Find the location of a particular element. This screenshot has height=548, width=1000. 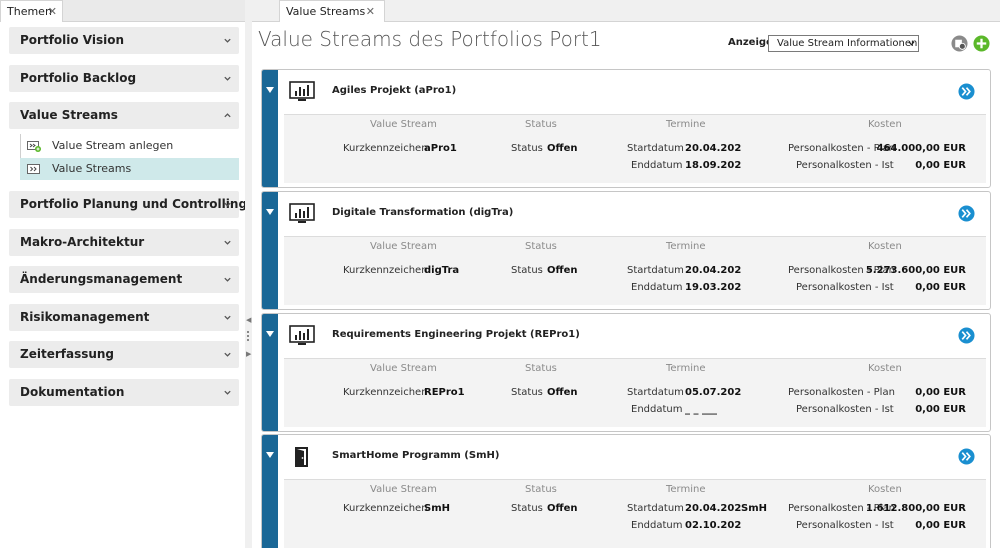

section-label: Änderungsmanagement is located at coordinates (101, 279).